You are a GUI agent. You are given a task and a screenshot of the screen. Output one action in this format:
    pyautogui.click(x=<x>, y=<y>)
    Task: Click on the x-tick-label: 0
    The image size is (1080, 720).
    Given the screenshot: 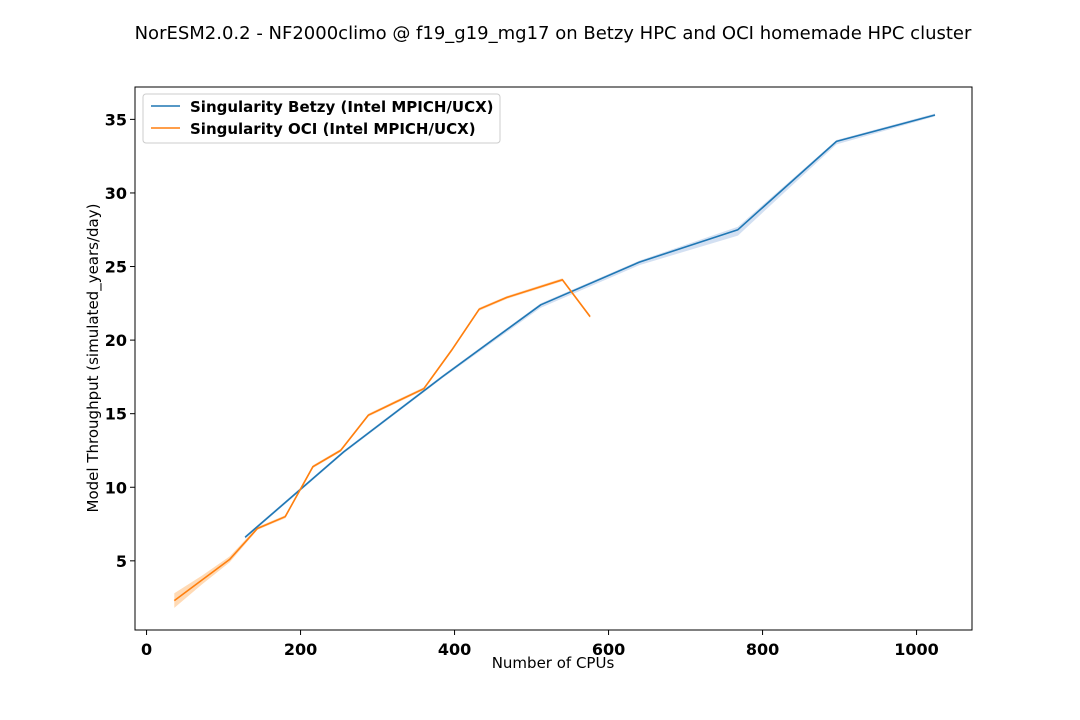 What is the action you would take?
    pyautogui.click(x=146, y=649)
    